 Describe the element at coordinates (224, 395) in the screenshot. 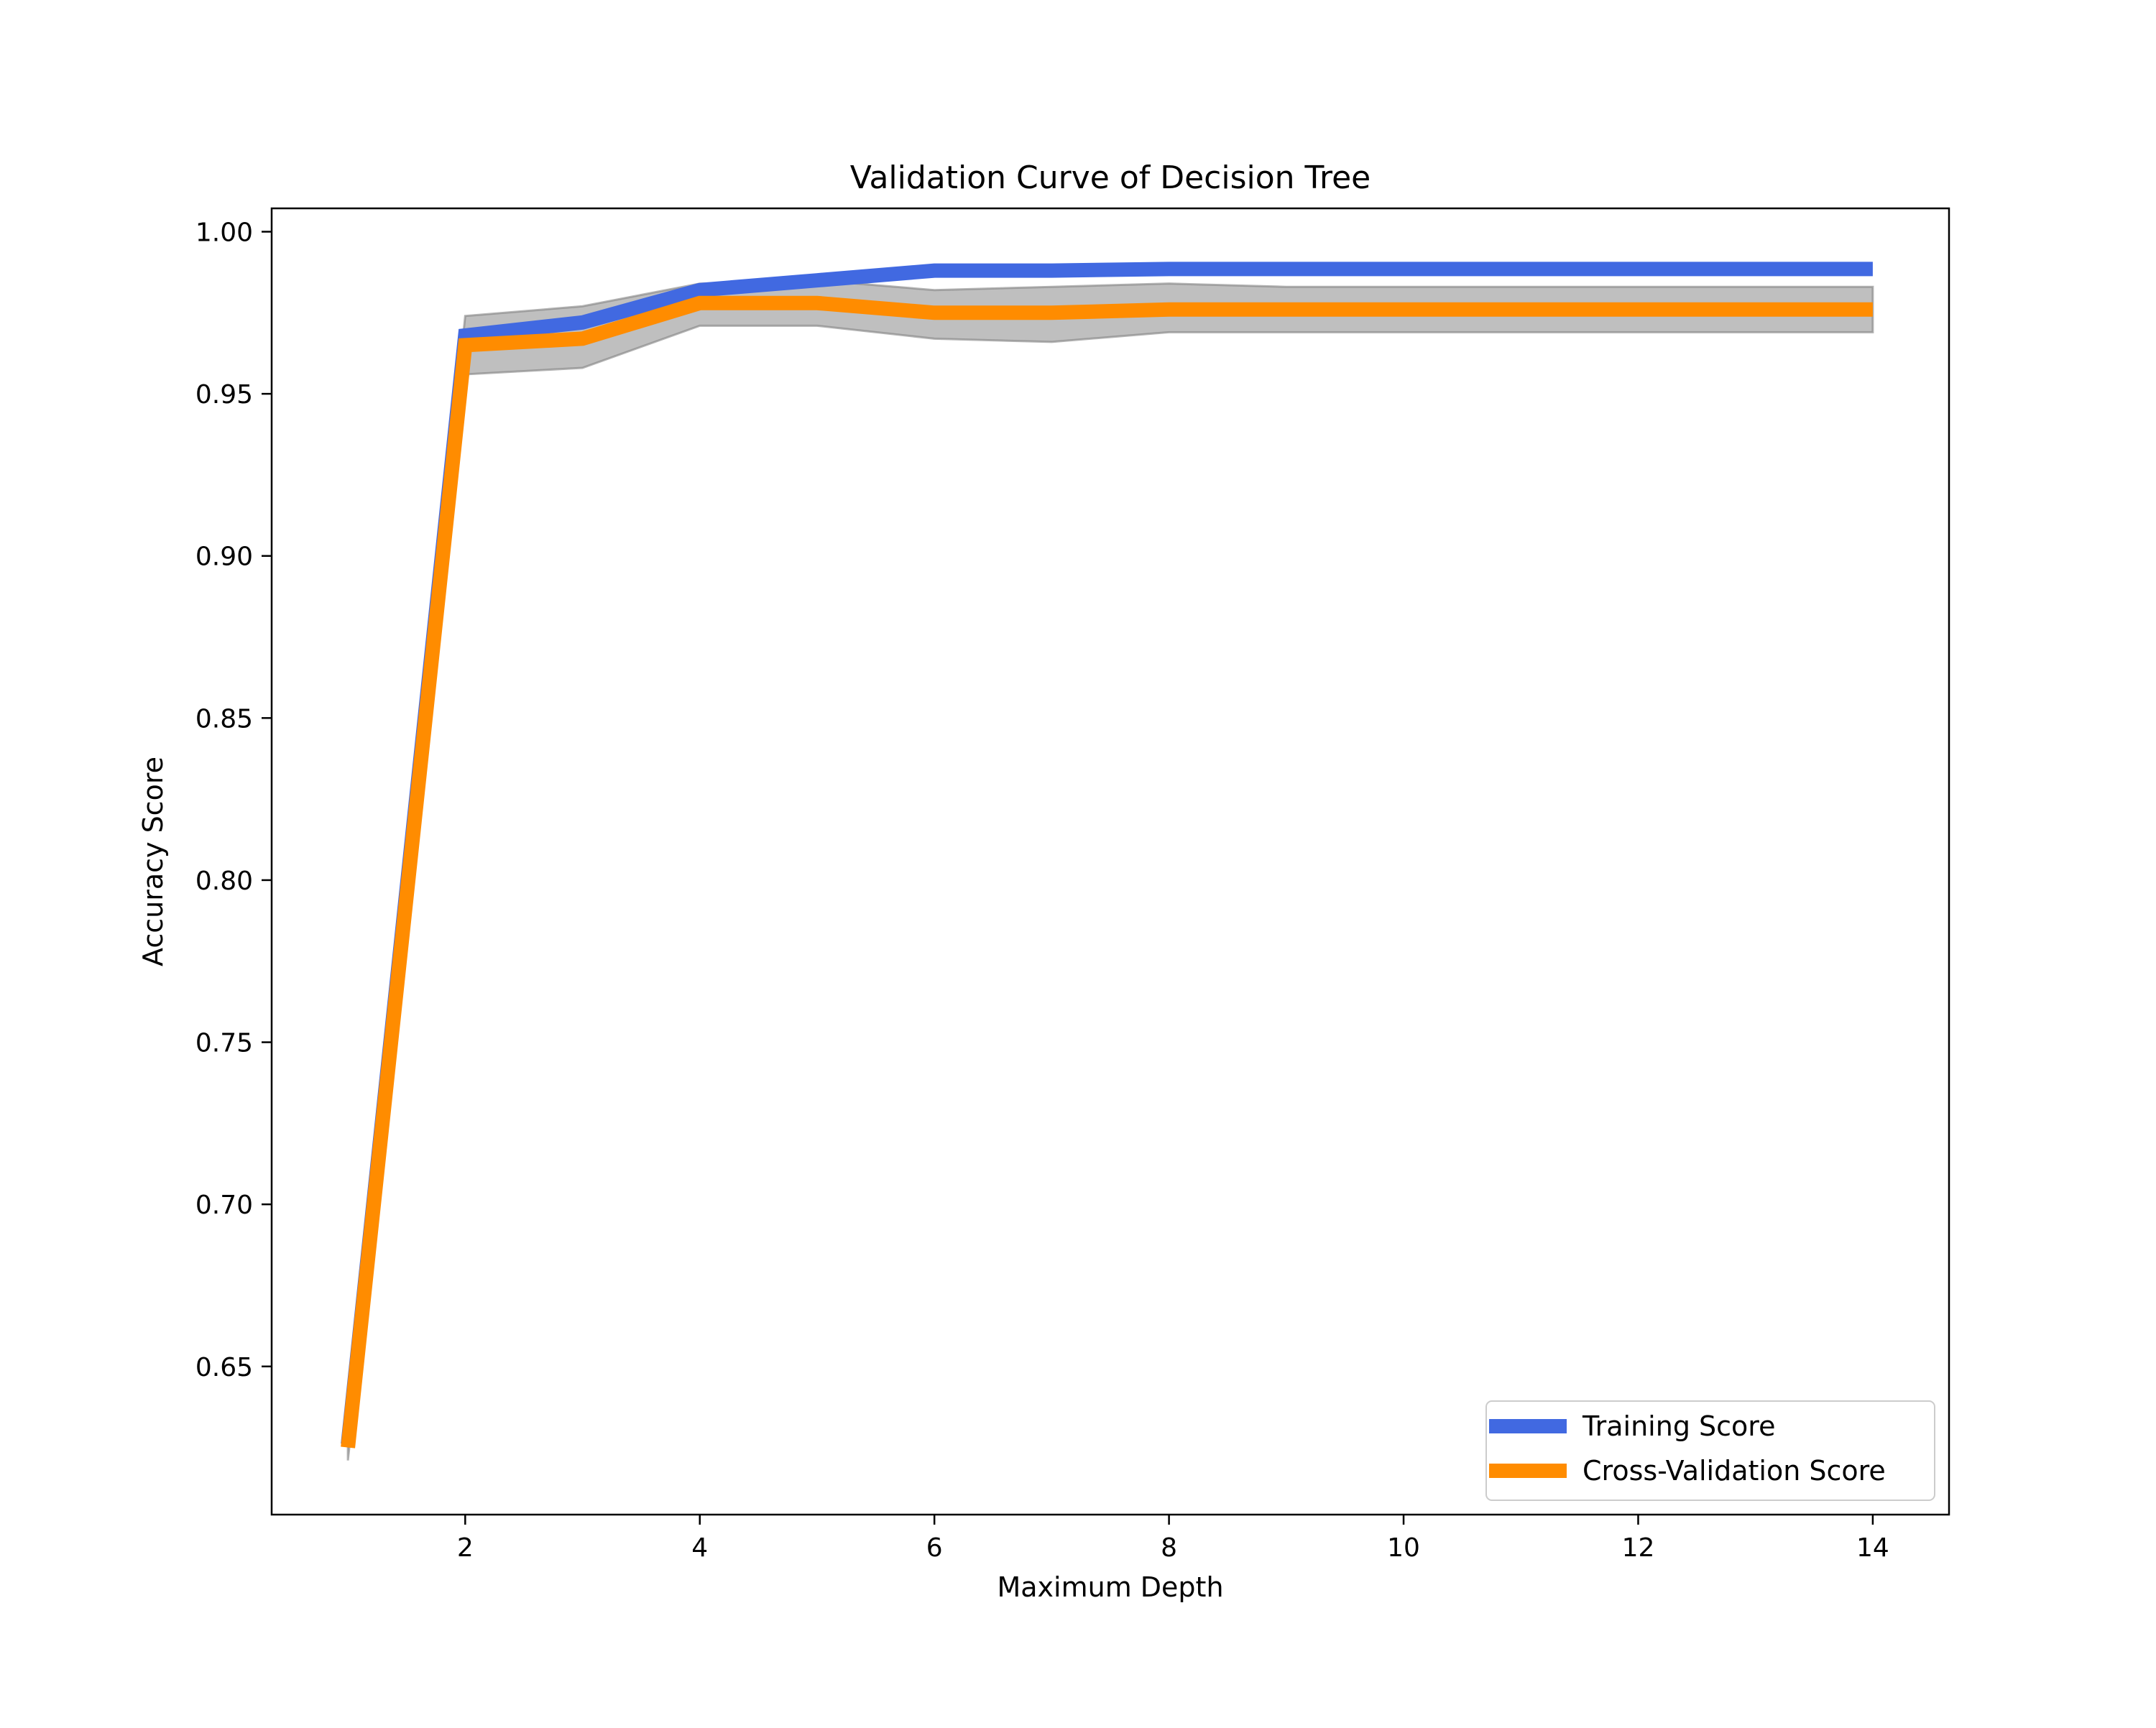

I see `y-tick-label: 0.95` at that location.